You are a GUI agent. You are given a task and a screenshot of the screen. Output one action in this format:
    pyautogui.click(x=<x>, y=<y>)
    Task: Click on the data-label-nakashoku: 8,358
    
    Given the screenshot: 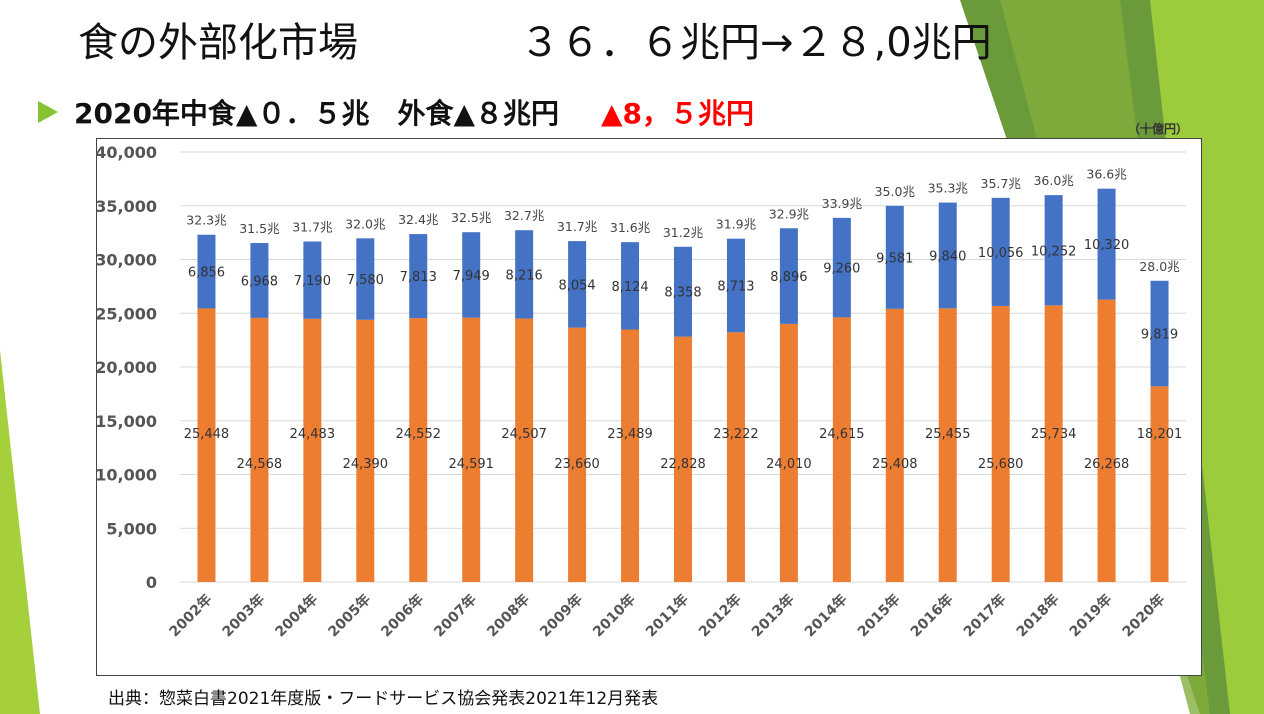 What is the action you would take?
    pyautogui.click(x=682, y=293)
    